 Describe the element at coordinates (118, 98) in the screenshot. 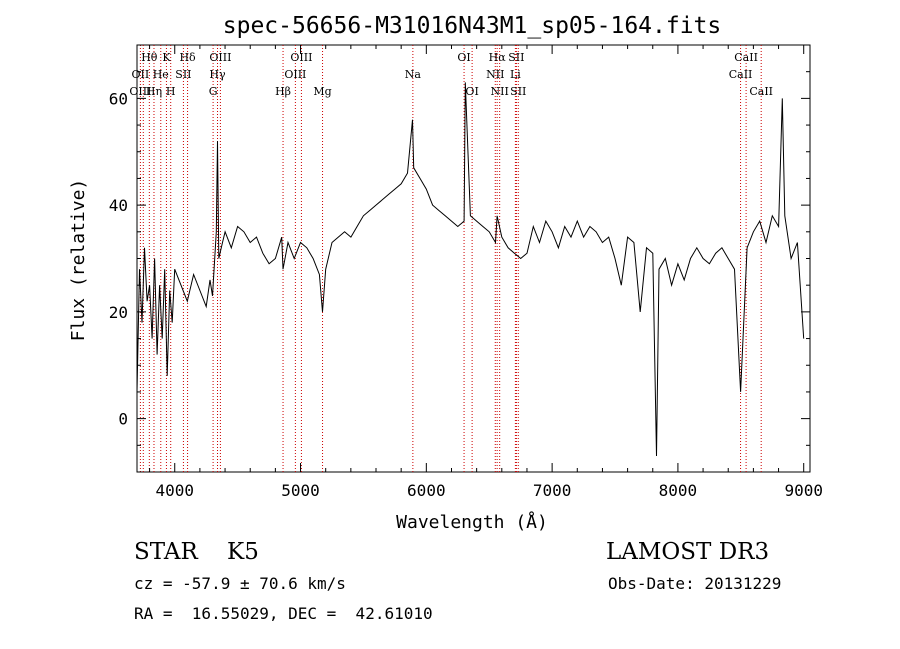

I see `y-tick-label: 60` at that location.